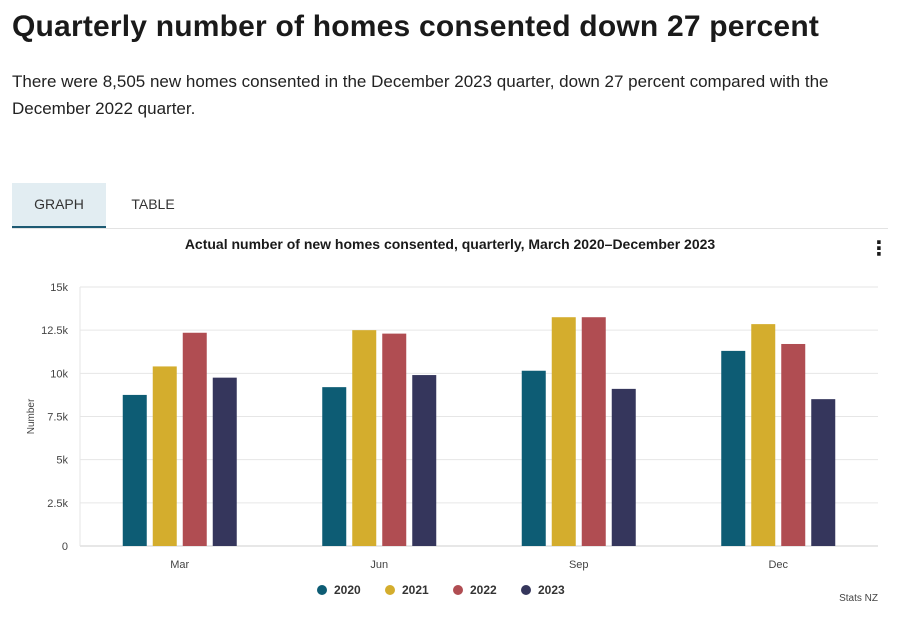 Image resolution: width=900 pixels, height=624 pixels. I want to click on bar-2021-mar, so click(164, 456).